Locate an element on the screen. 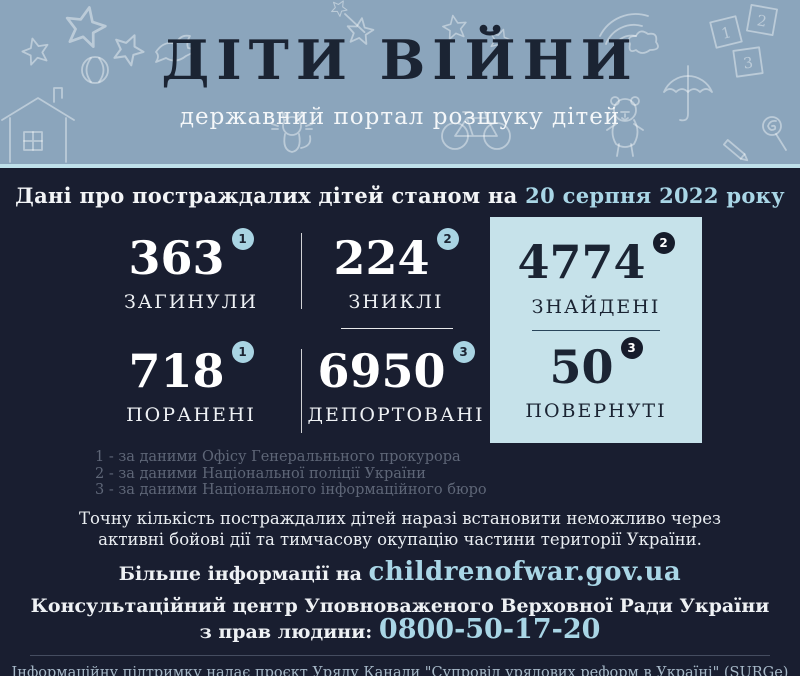 The image size is (800, 676). stat-value: 4774 is located at coordinates (581, 262).